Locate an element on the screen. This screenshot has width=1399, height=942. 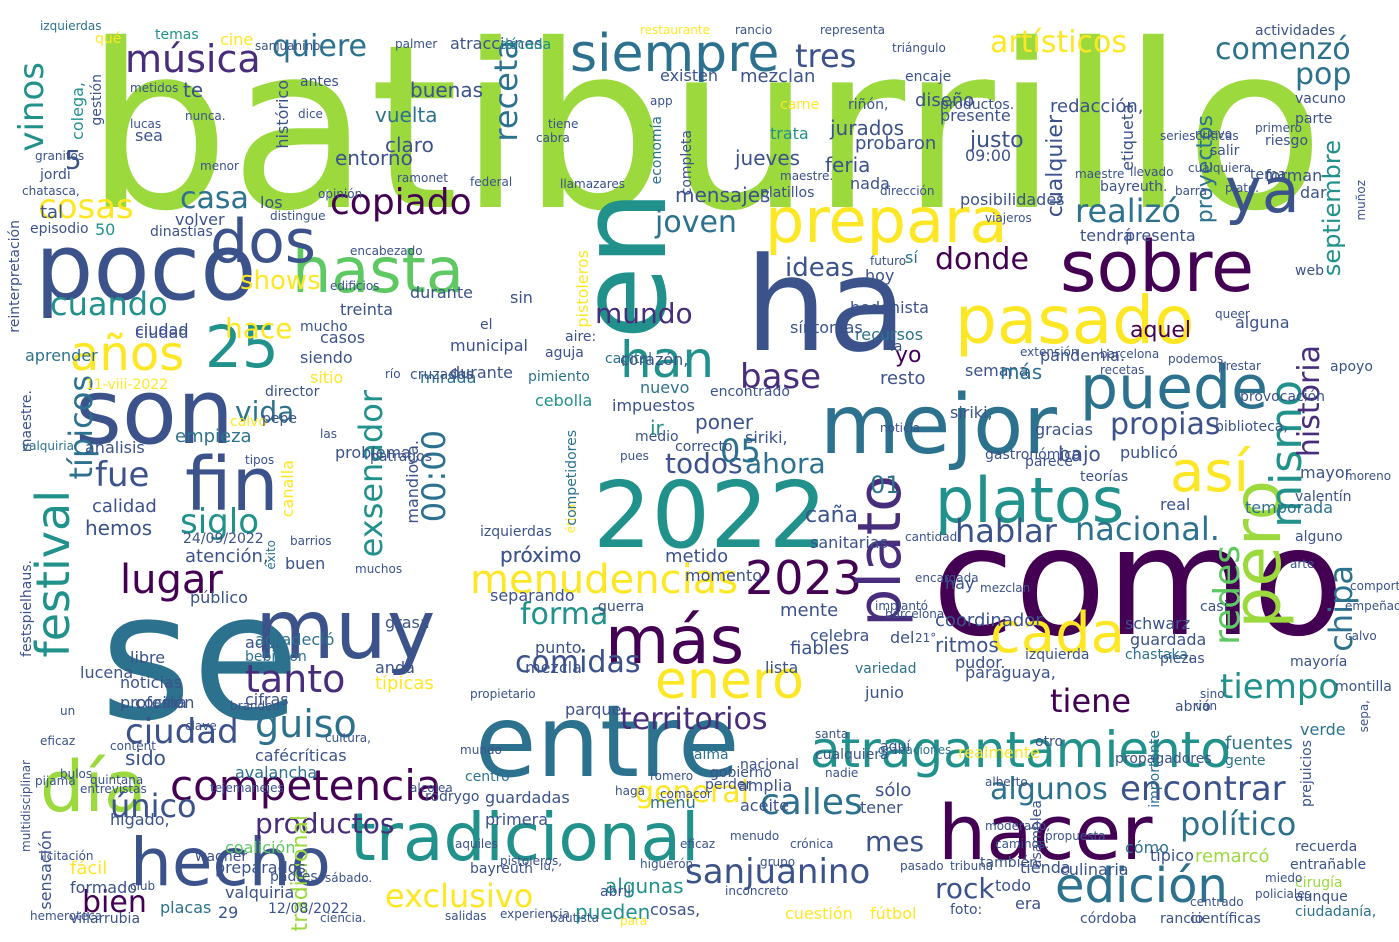
word: prejuicios is located at coordinates (1307, 774).